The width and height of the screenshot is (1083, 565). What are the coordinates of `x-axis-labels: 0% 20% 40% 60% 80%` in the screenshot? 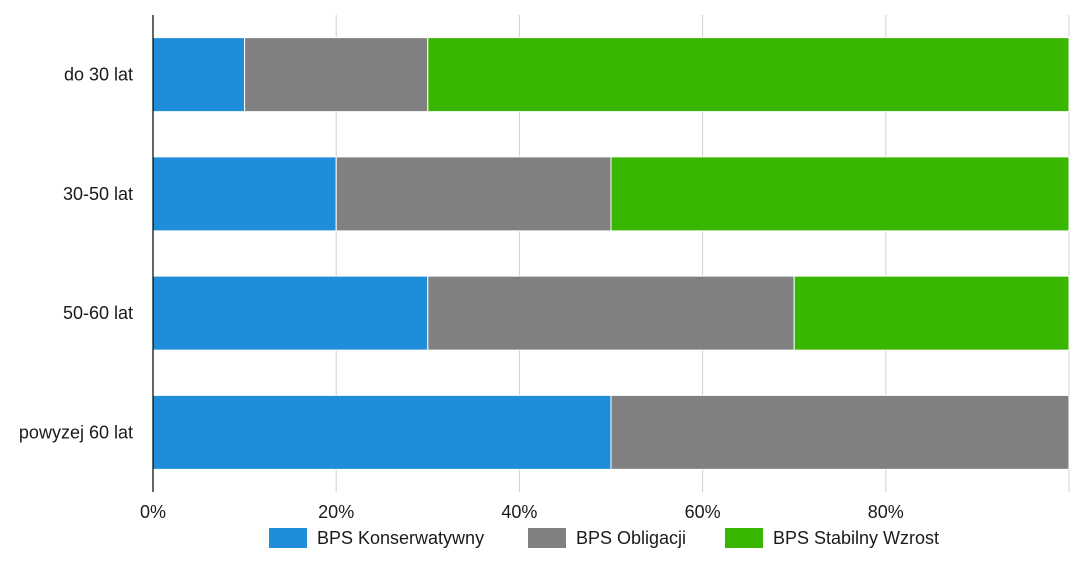 It's located at (522, 512).